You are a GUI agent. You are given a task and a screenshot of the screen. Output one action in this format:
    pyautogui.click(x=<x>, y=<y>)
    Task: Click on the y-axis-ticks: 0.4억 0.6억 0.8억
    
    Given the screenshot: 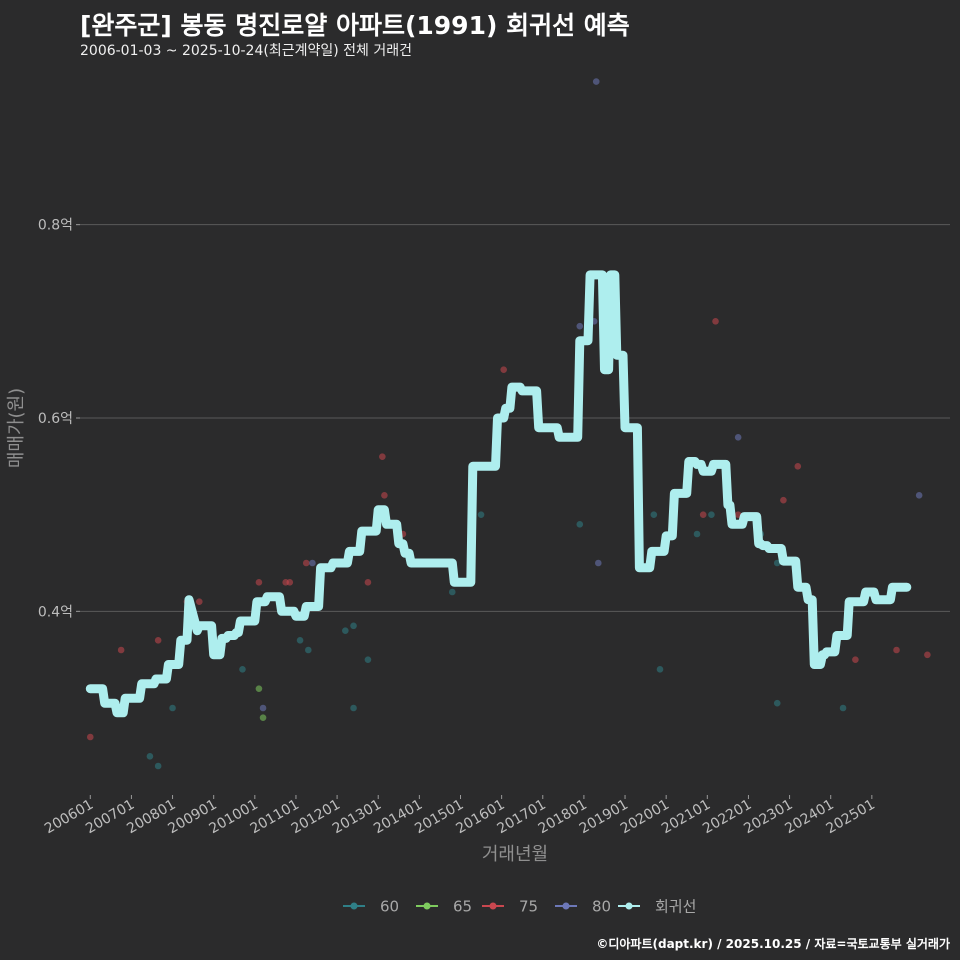 What is the action you would take?
    pyautogui.click(x=59, y=419)
    